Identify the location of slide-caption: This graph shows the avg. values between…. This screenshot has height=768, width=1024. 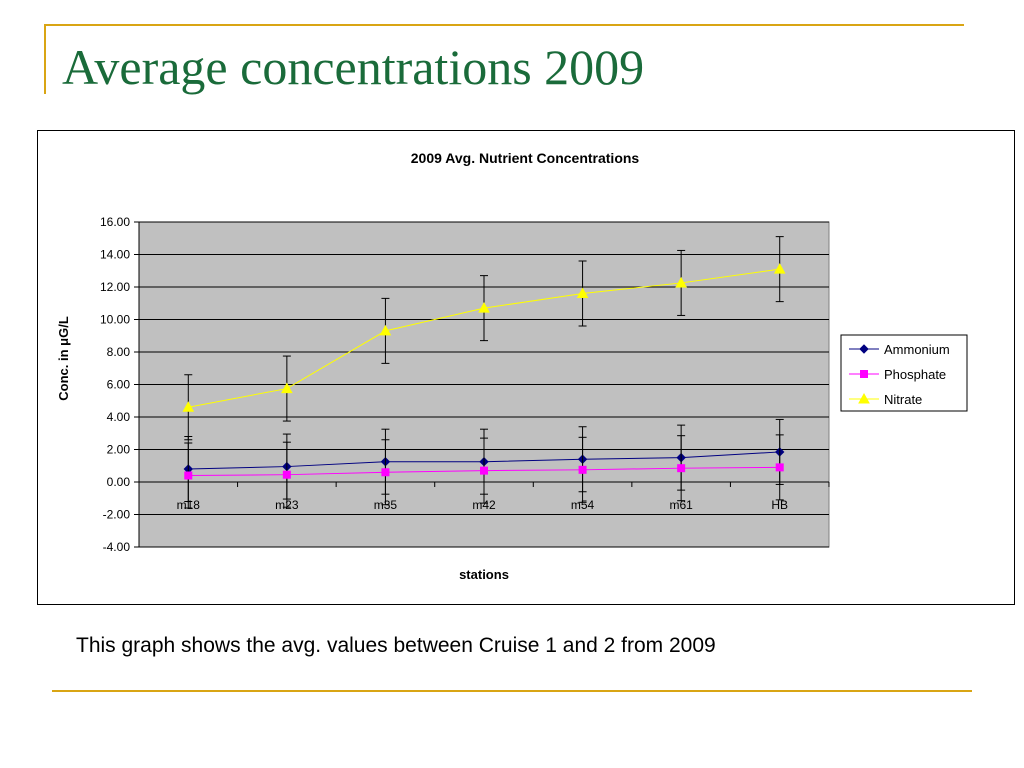
(396, 645).